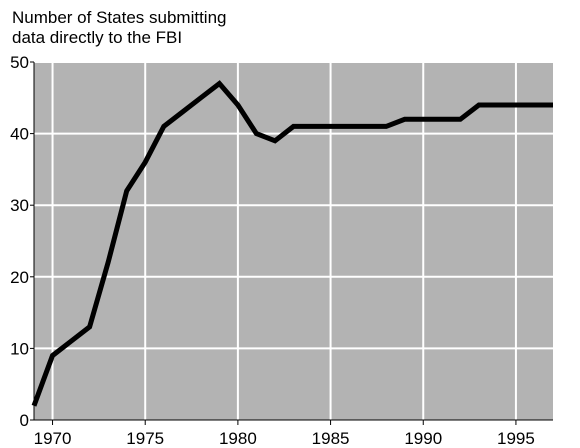 The height and width of the screenshot is (448, 580). I want to click on data-point-1985, so click(330, 126).